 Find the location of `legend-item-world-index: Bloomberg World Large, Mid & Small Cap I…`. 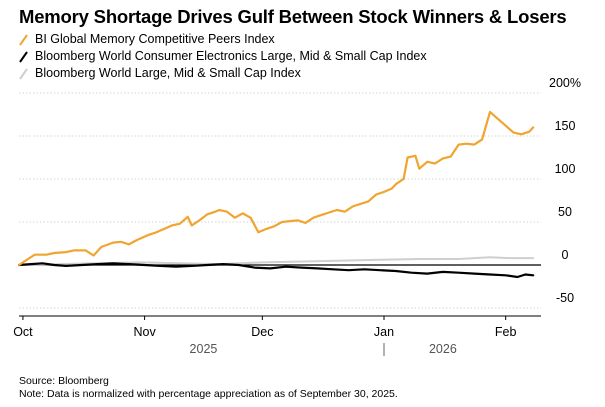

legend-item-world-index: Bloomberg World Large, Mid & Small Cap I… is located at coordinates (223, 73).